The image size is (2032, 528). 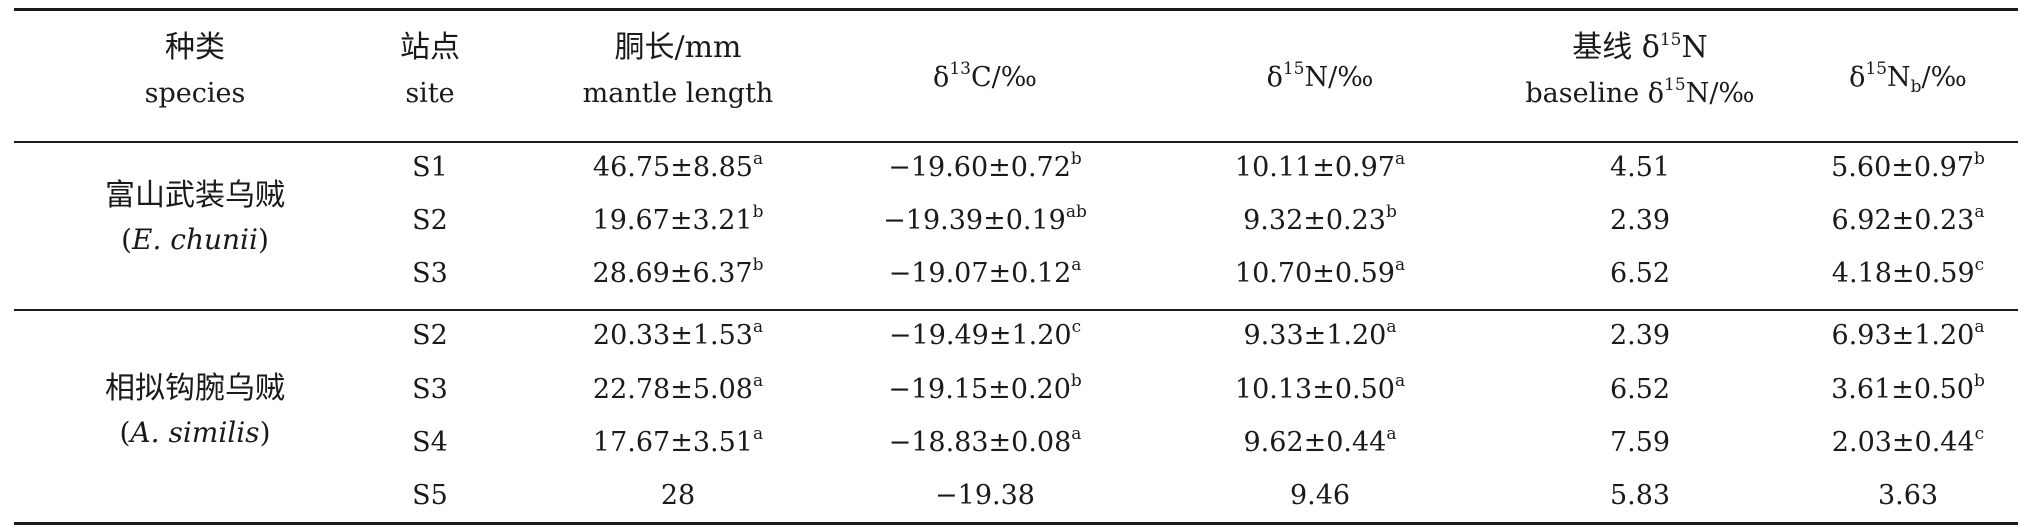 I want to click on cell-d15nb: 3.63, so click(x=1908, y=495).